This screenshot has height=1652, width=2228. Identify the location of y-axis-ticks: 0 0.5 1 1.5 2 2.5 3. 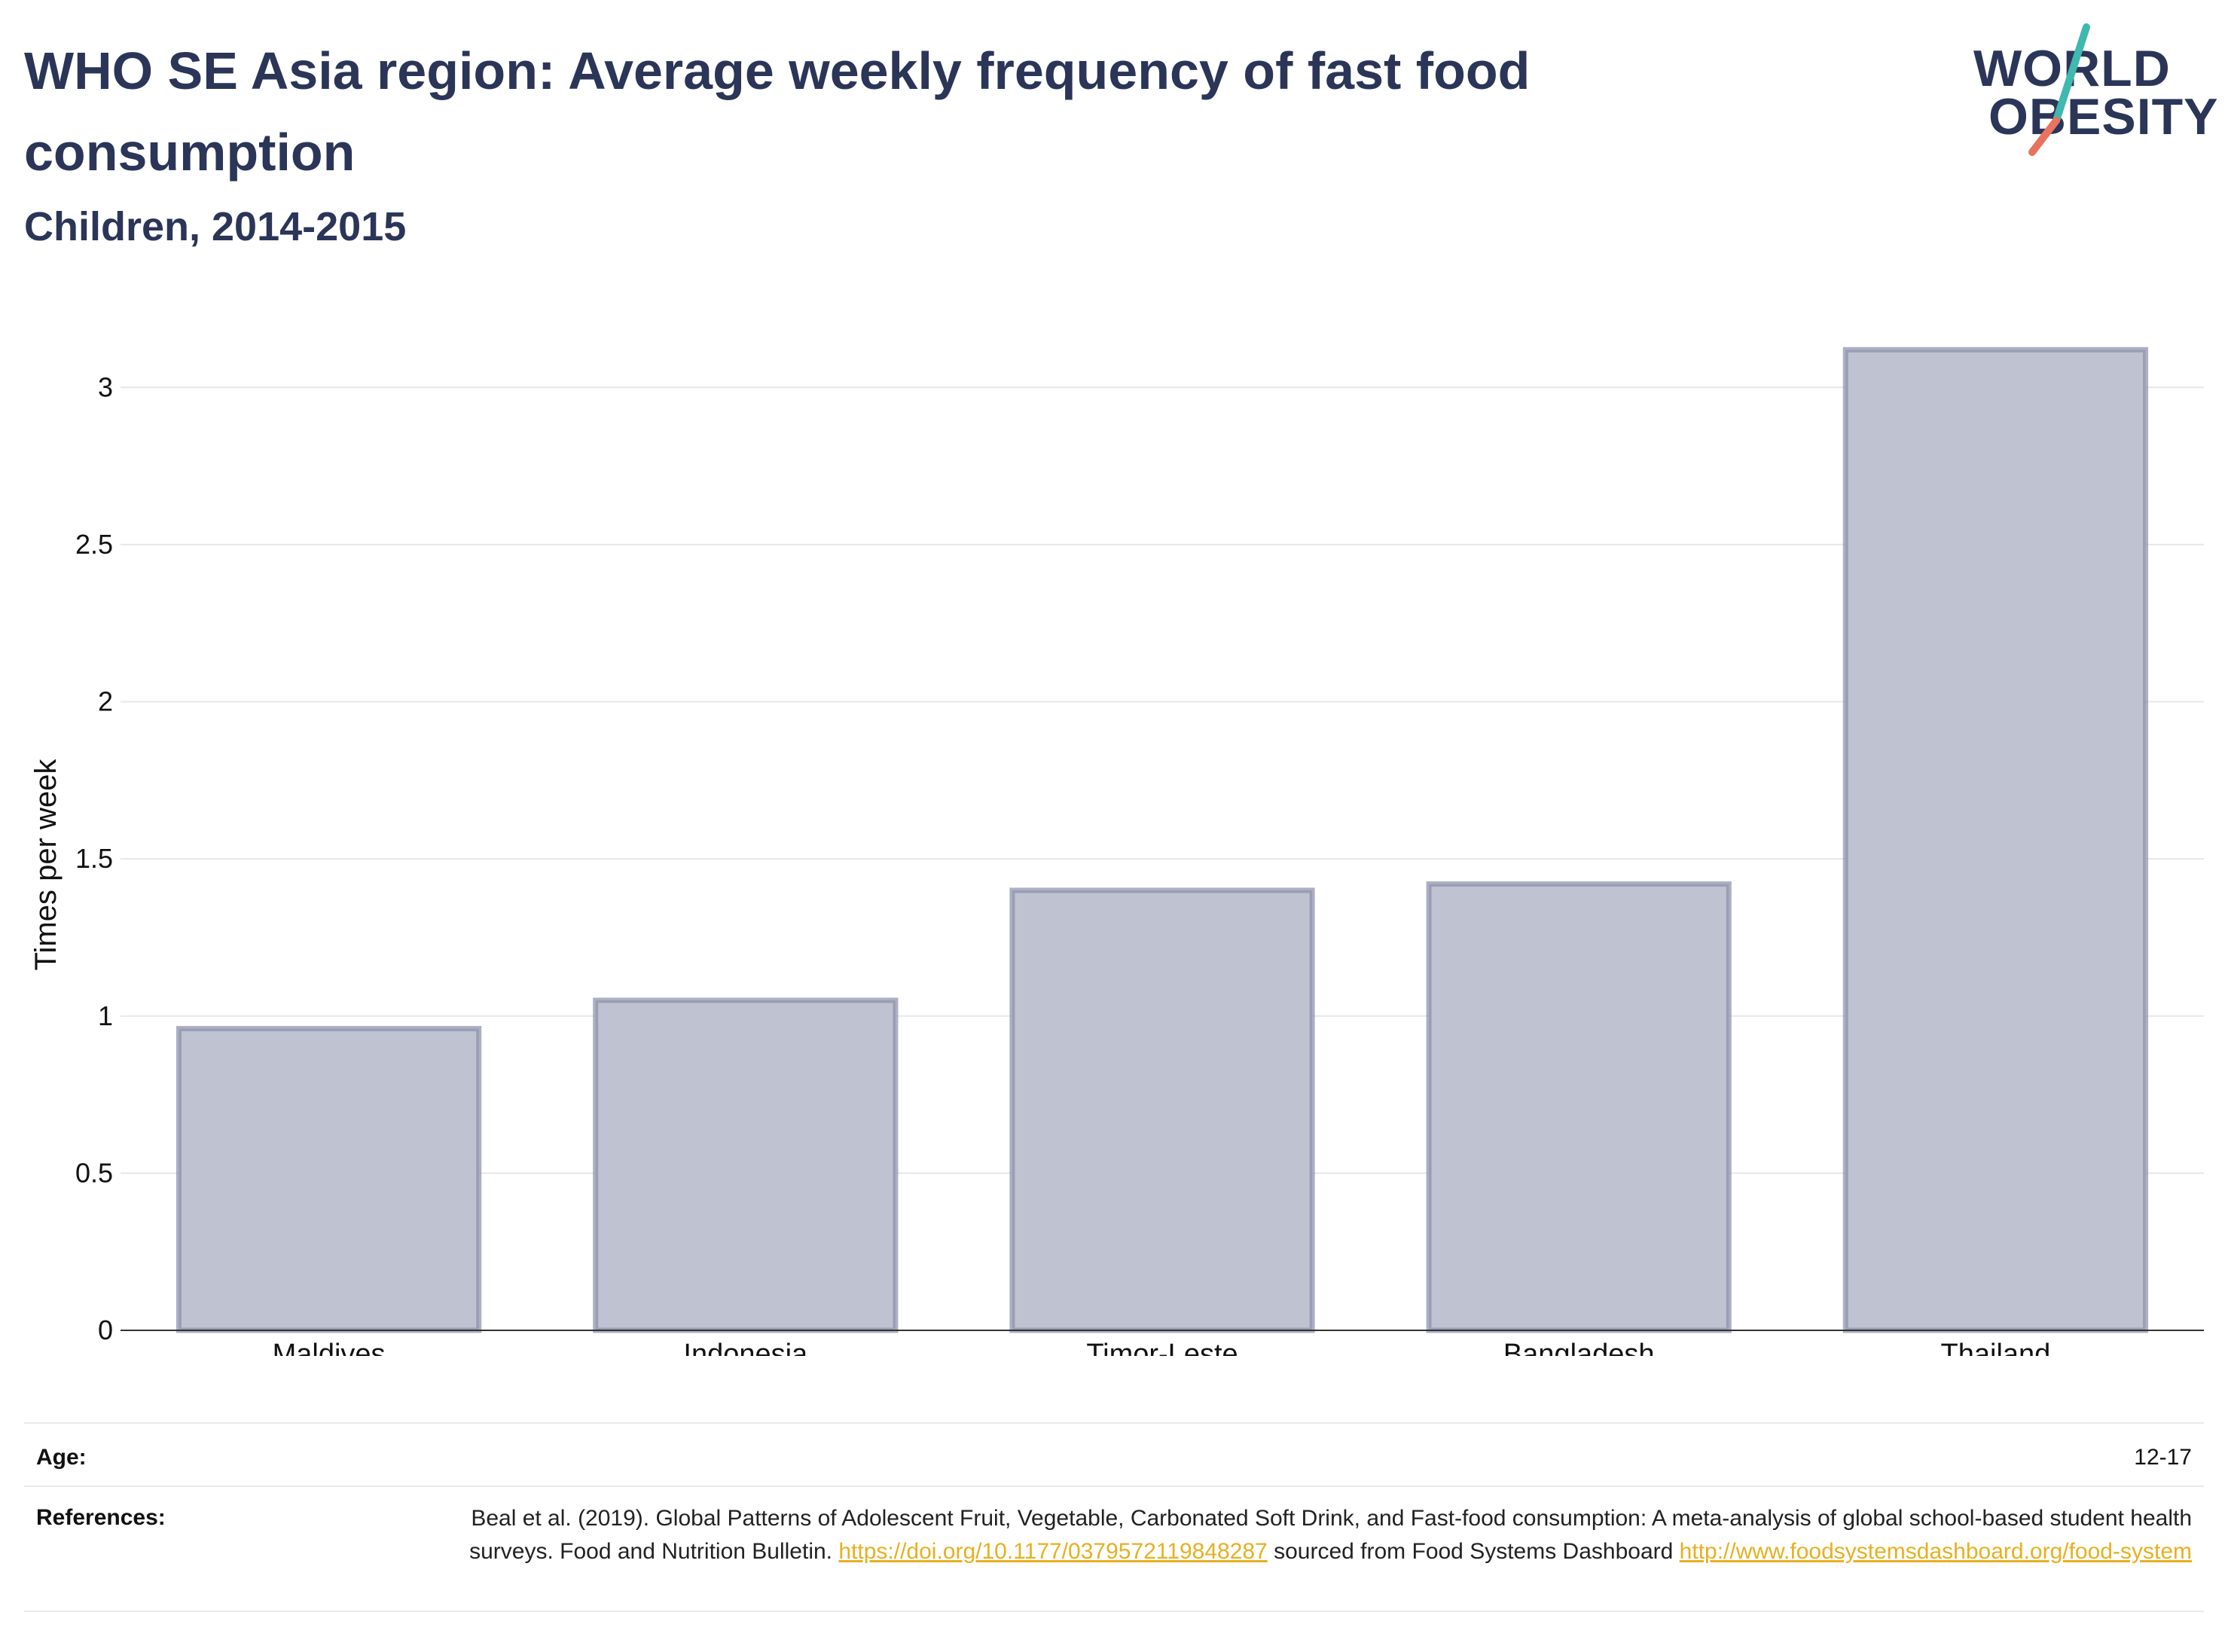
(94, 858).